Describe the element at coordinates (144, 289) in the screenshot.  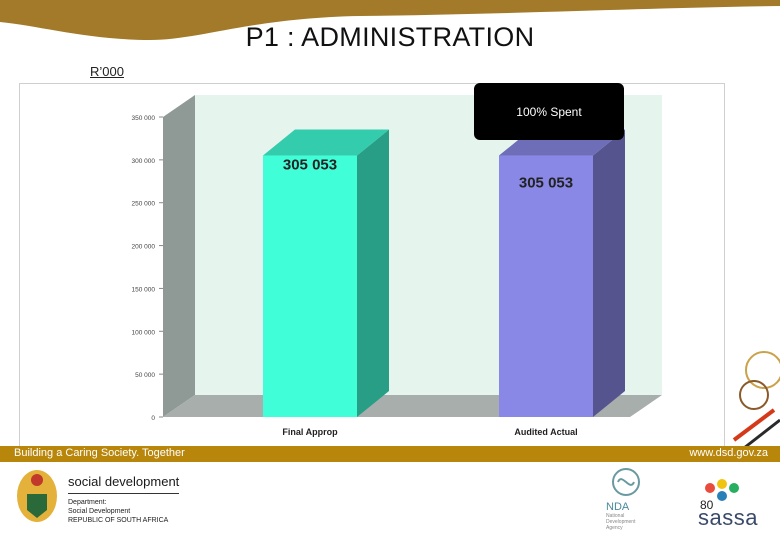
I see `y-tick-label: 150 000` at that location.